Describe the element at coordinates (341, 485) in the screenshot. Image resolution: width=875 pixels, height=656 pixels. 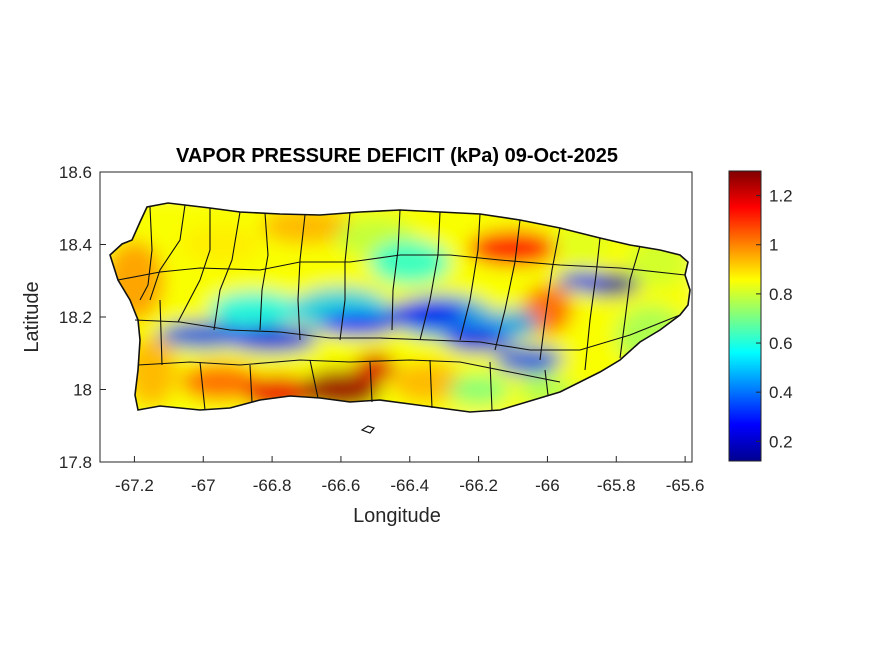
I see `x-tick-label: -66.6` at that location.